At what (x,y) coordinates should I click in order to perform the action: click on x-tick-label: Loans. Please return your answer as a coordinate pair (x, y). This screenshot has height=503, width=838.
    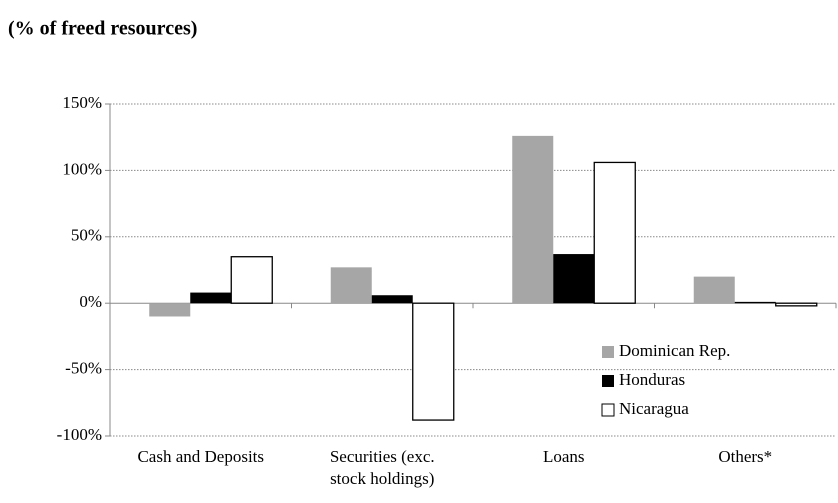
    Looking at the image, I should click on (564, 456).